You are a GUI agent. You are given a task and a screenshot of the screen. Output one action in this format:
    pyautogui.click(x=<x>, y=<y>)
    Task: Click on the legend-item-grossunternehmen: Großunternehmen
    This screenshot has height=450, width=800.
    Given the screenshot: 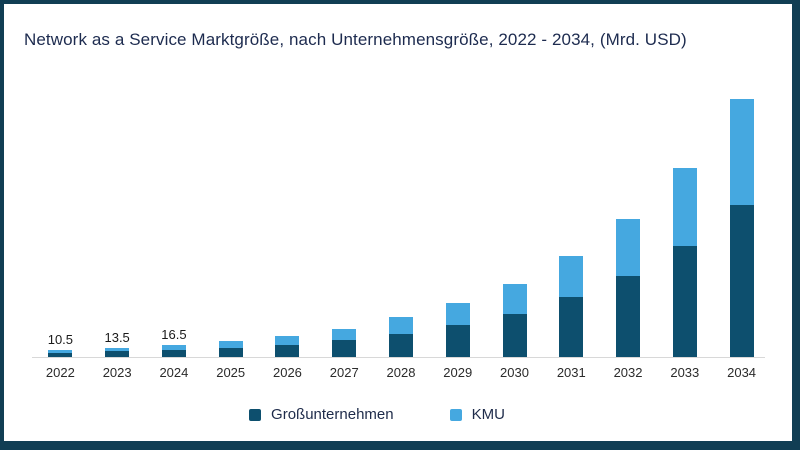 What is the action you would take?
    pyautogui.click(x=321, y=414)
    